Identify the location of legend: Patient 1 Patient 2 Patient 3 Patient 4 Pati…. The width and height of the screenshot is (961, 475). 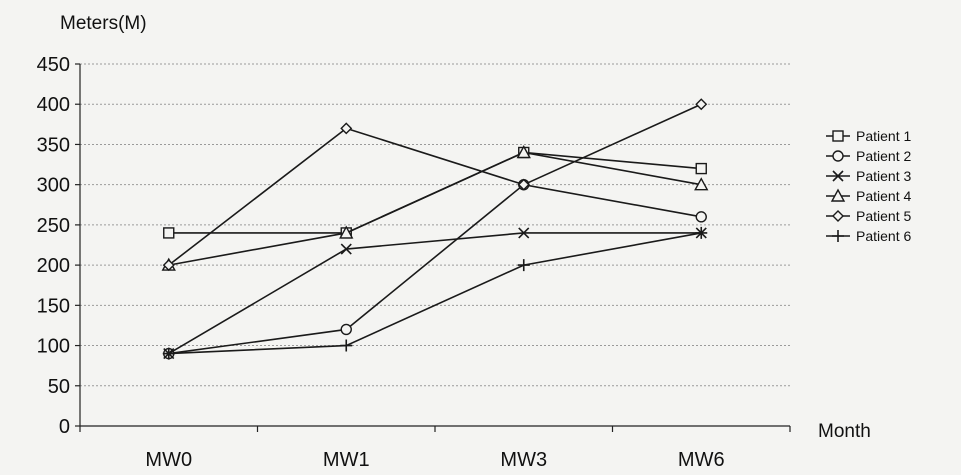
(868, 186).